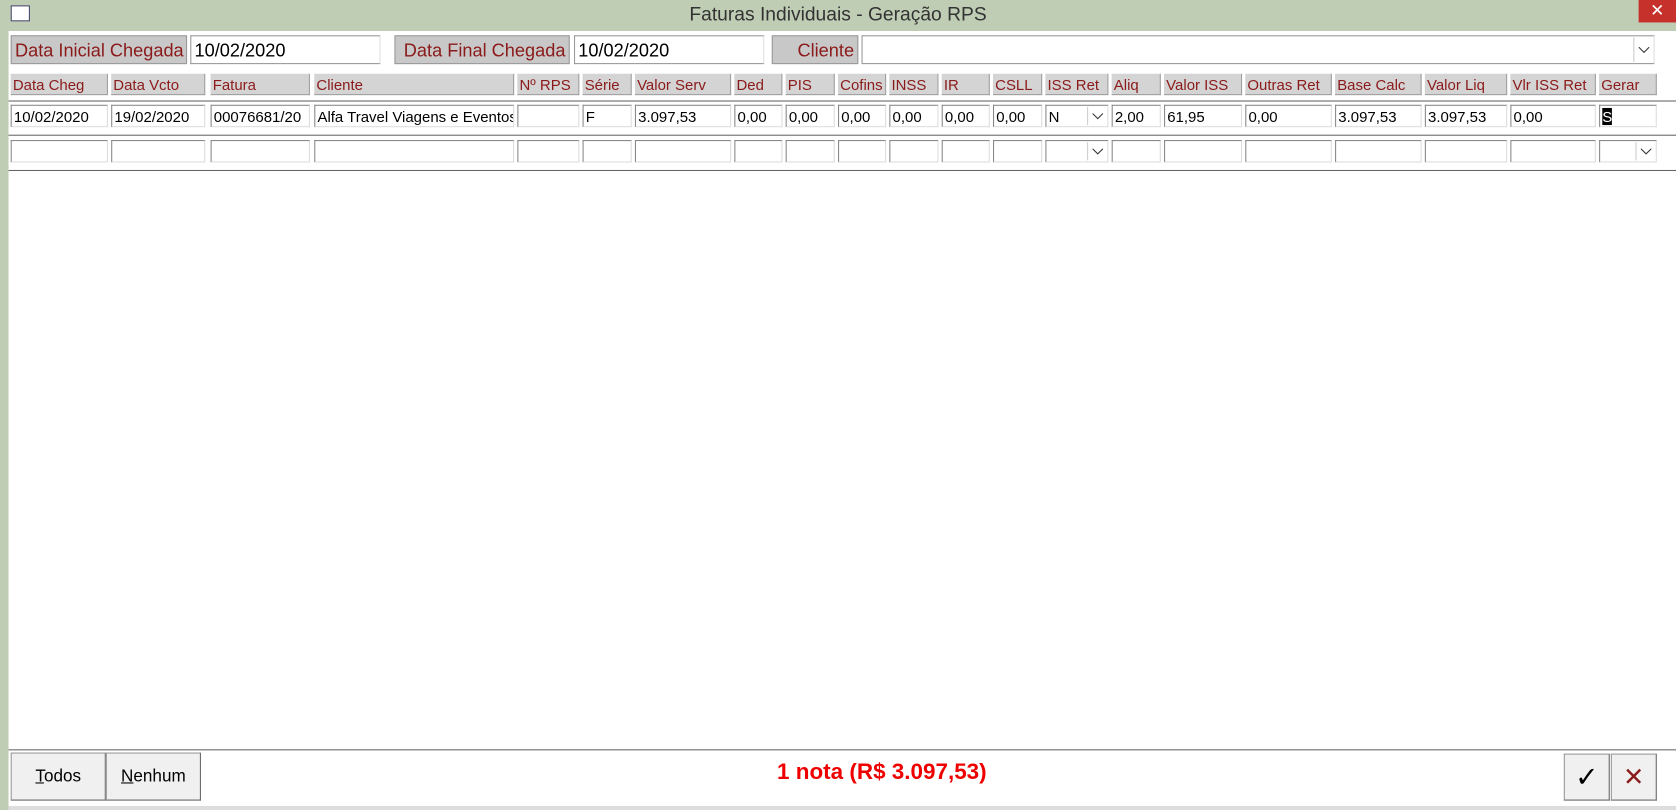 The image size is (1676, 810). I want to click on filter-label: Data Inicial Chegada, so click(99, 50).